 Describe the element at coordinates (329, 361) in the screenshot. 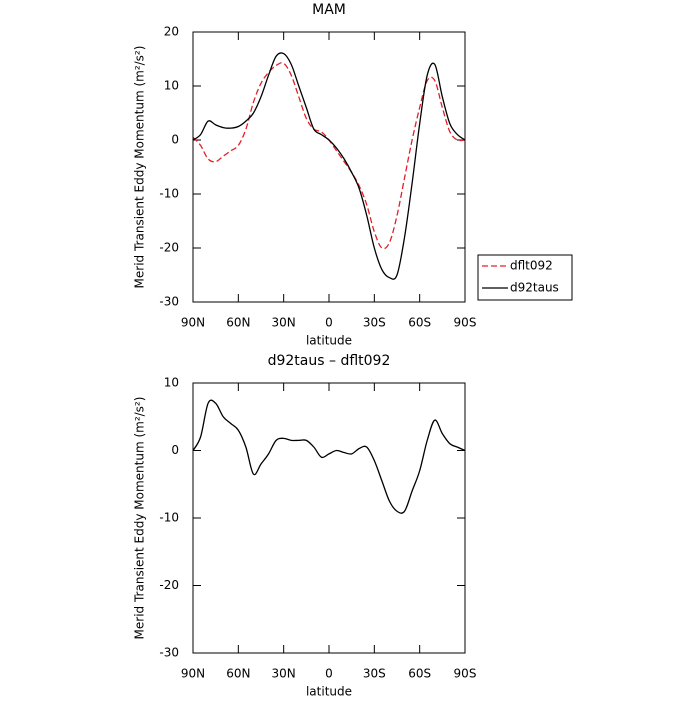

I see `chart-title: d92taus – dflt092` at that location.